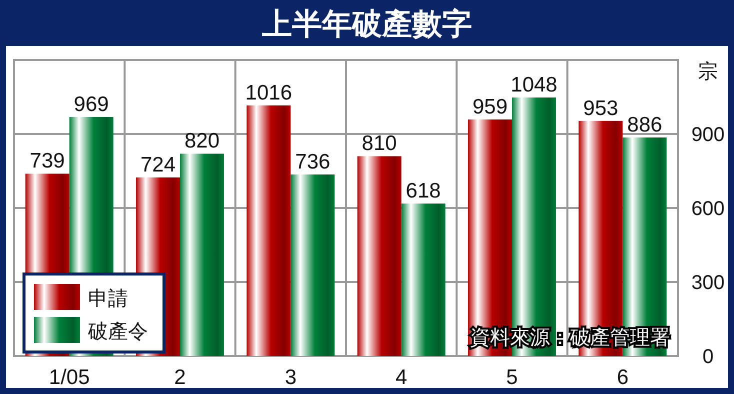 This screenshot has width=734, height=394. I want to click on data-label: 1048, so click(534, 84).